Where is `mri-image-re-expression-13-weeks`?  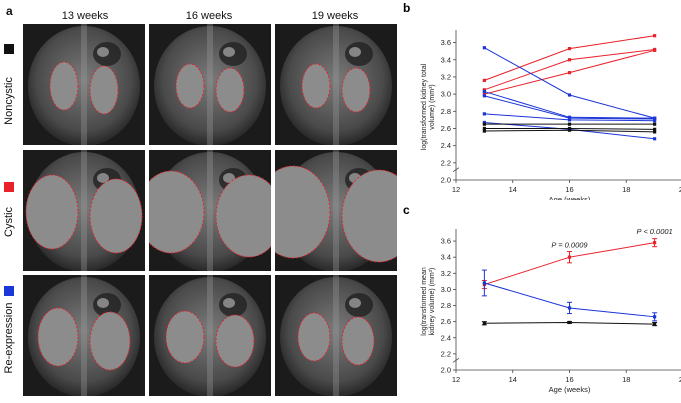 mri-image-re-expression-13-weeks is located at coordinates (84, 335).